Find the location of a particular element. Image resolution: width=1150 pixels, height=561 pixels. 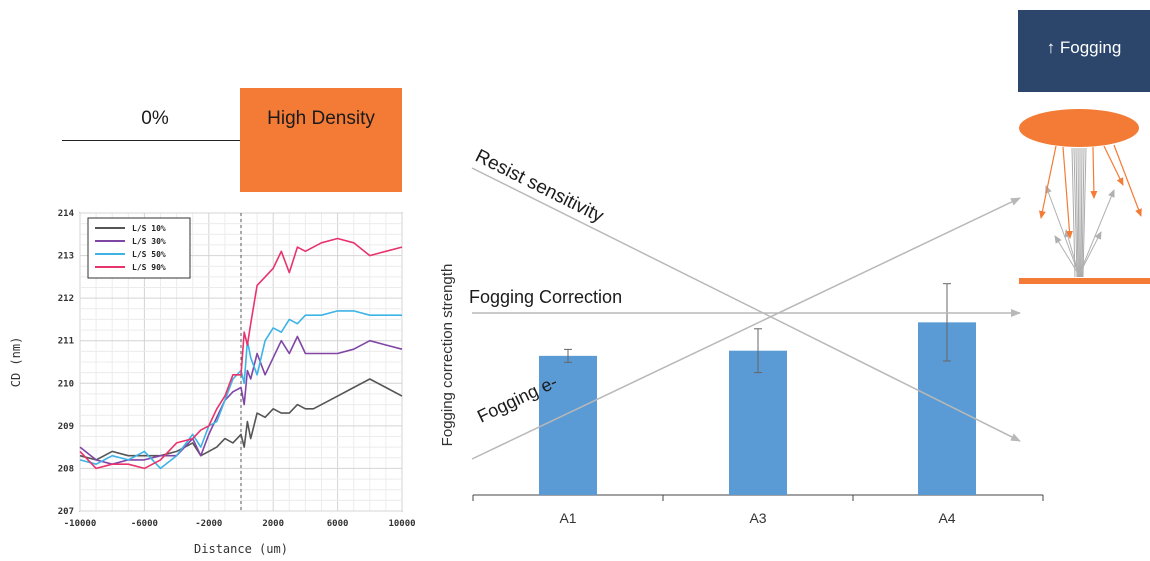

x-tick-label: -6000 is located at coordinates (144, 524).